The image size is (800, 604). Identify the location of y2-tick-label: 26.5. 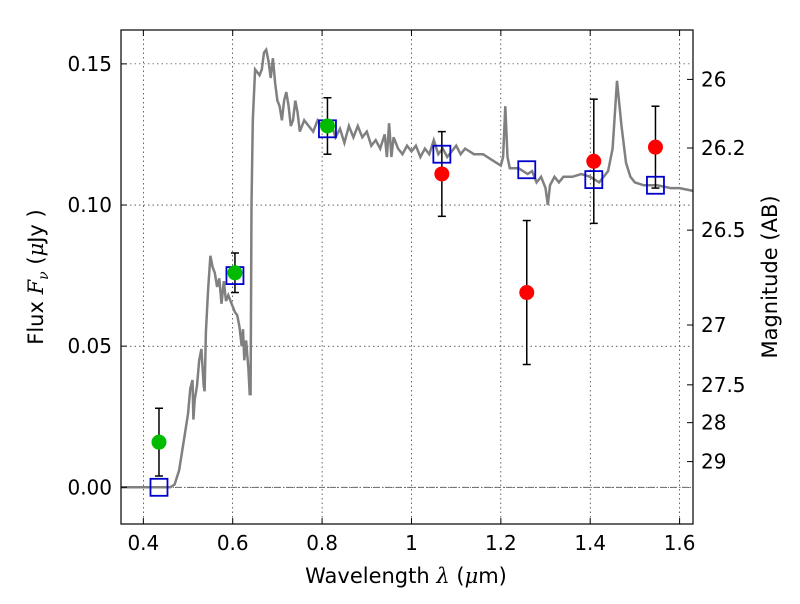
(723, 230).